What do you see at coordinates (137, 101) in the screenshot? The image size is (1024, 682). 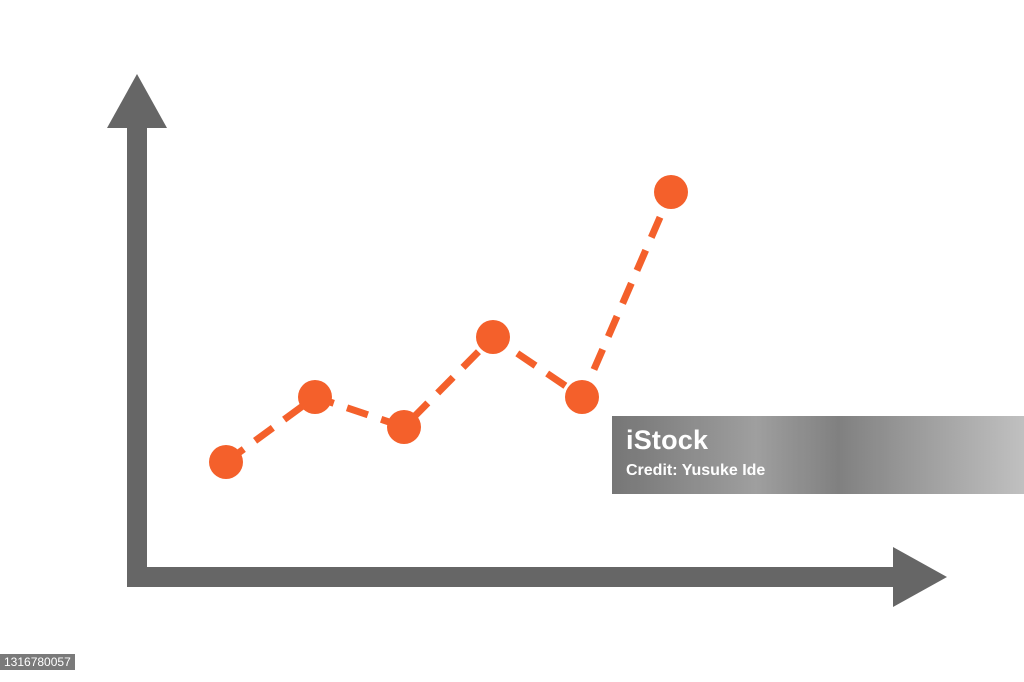 I see `y-axis-arrow-icon` at bounding box center [137, 101].